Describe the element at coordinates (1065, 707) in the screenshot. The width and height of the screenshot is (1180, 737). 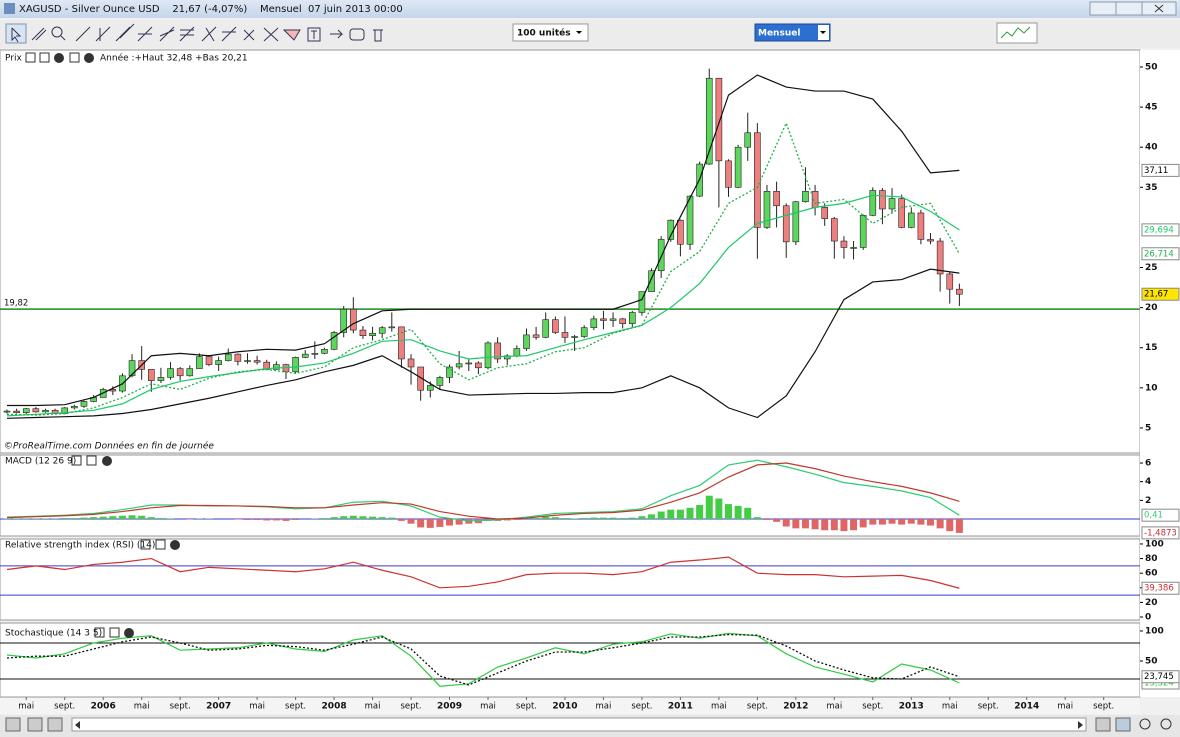
I see `x-tick-label: mai` at that location.